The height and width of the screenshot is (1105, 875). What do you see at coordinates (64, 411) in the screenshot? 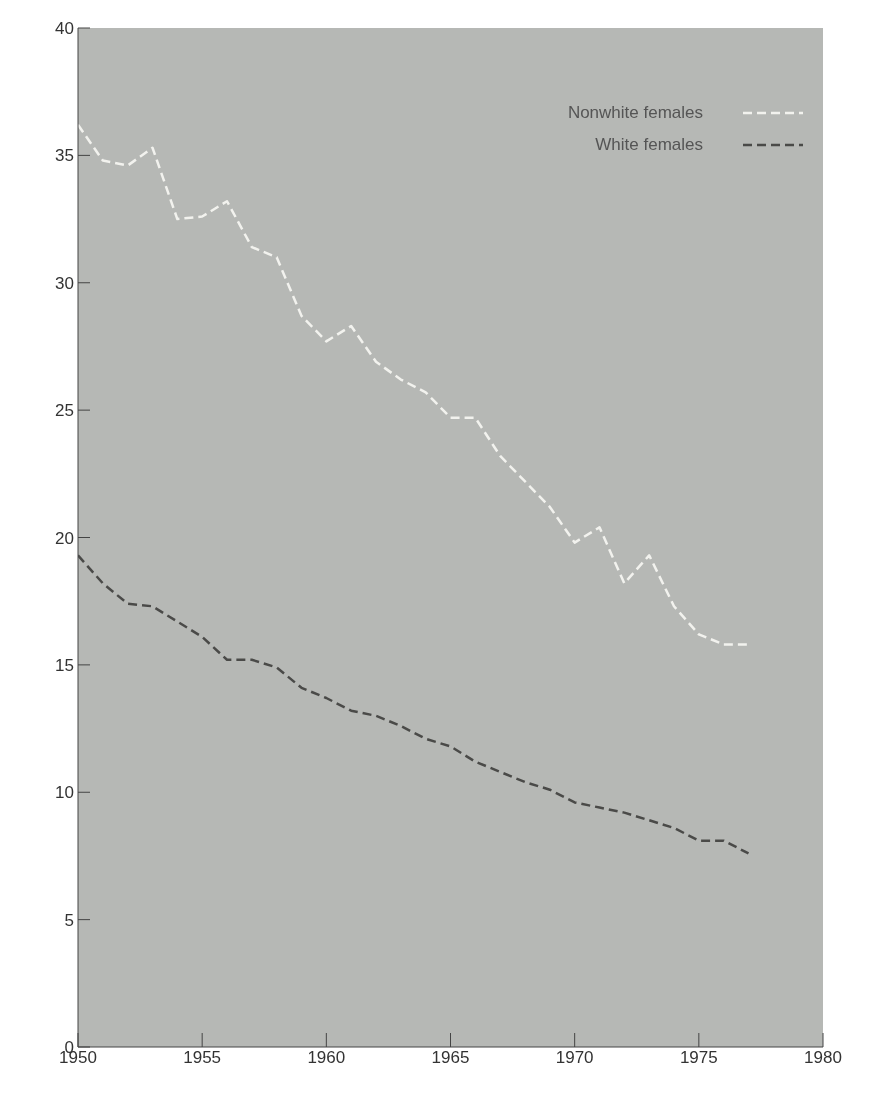
I see `y-tick-label: 25` at bounding box center [64, 411].